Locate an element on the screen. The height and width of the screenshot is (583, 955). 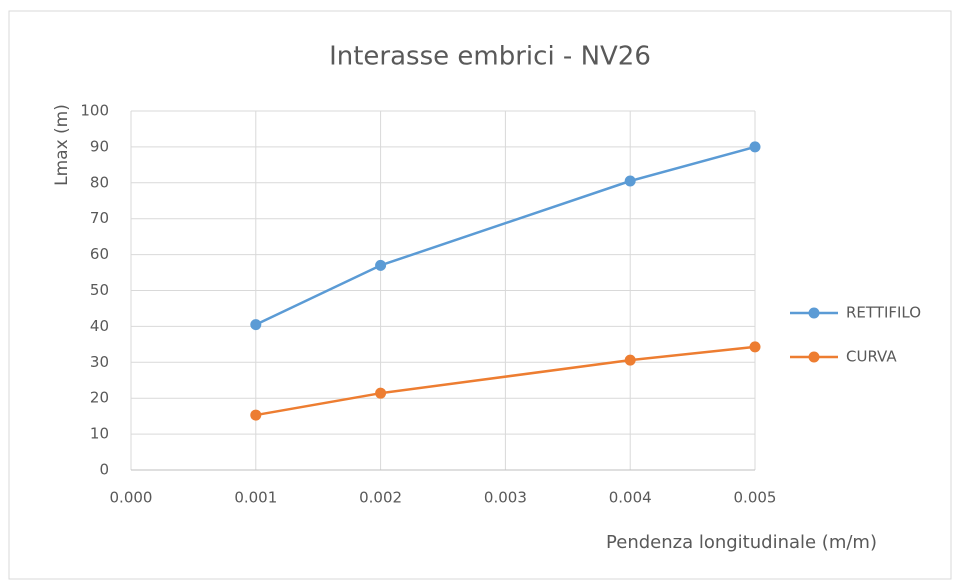
y-tick-label: 80 is located at coordinates (99, 182).